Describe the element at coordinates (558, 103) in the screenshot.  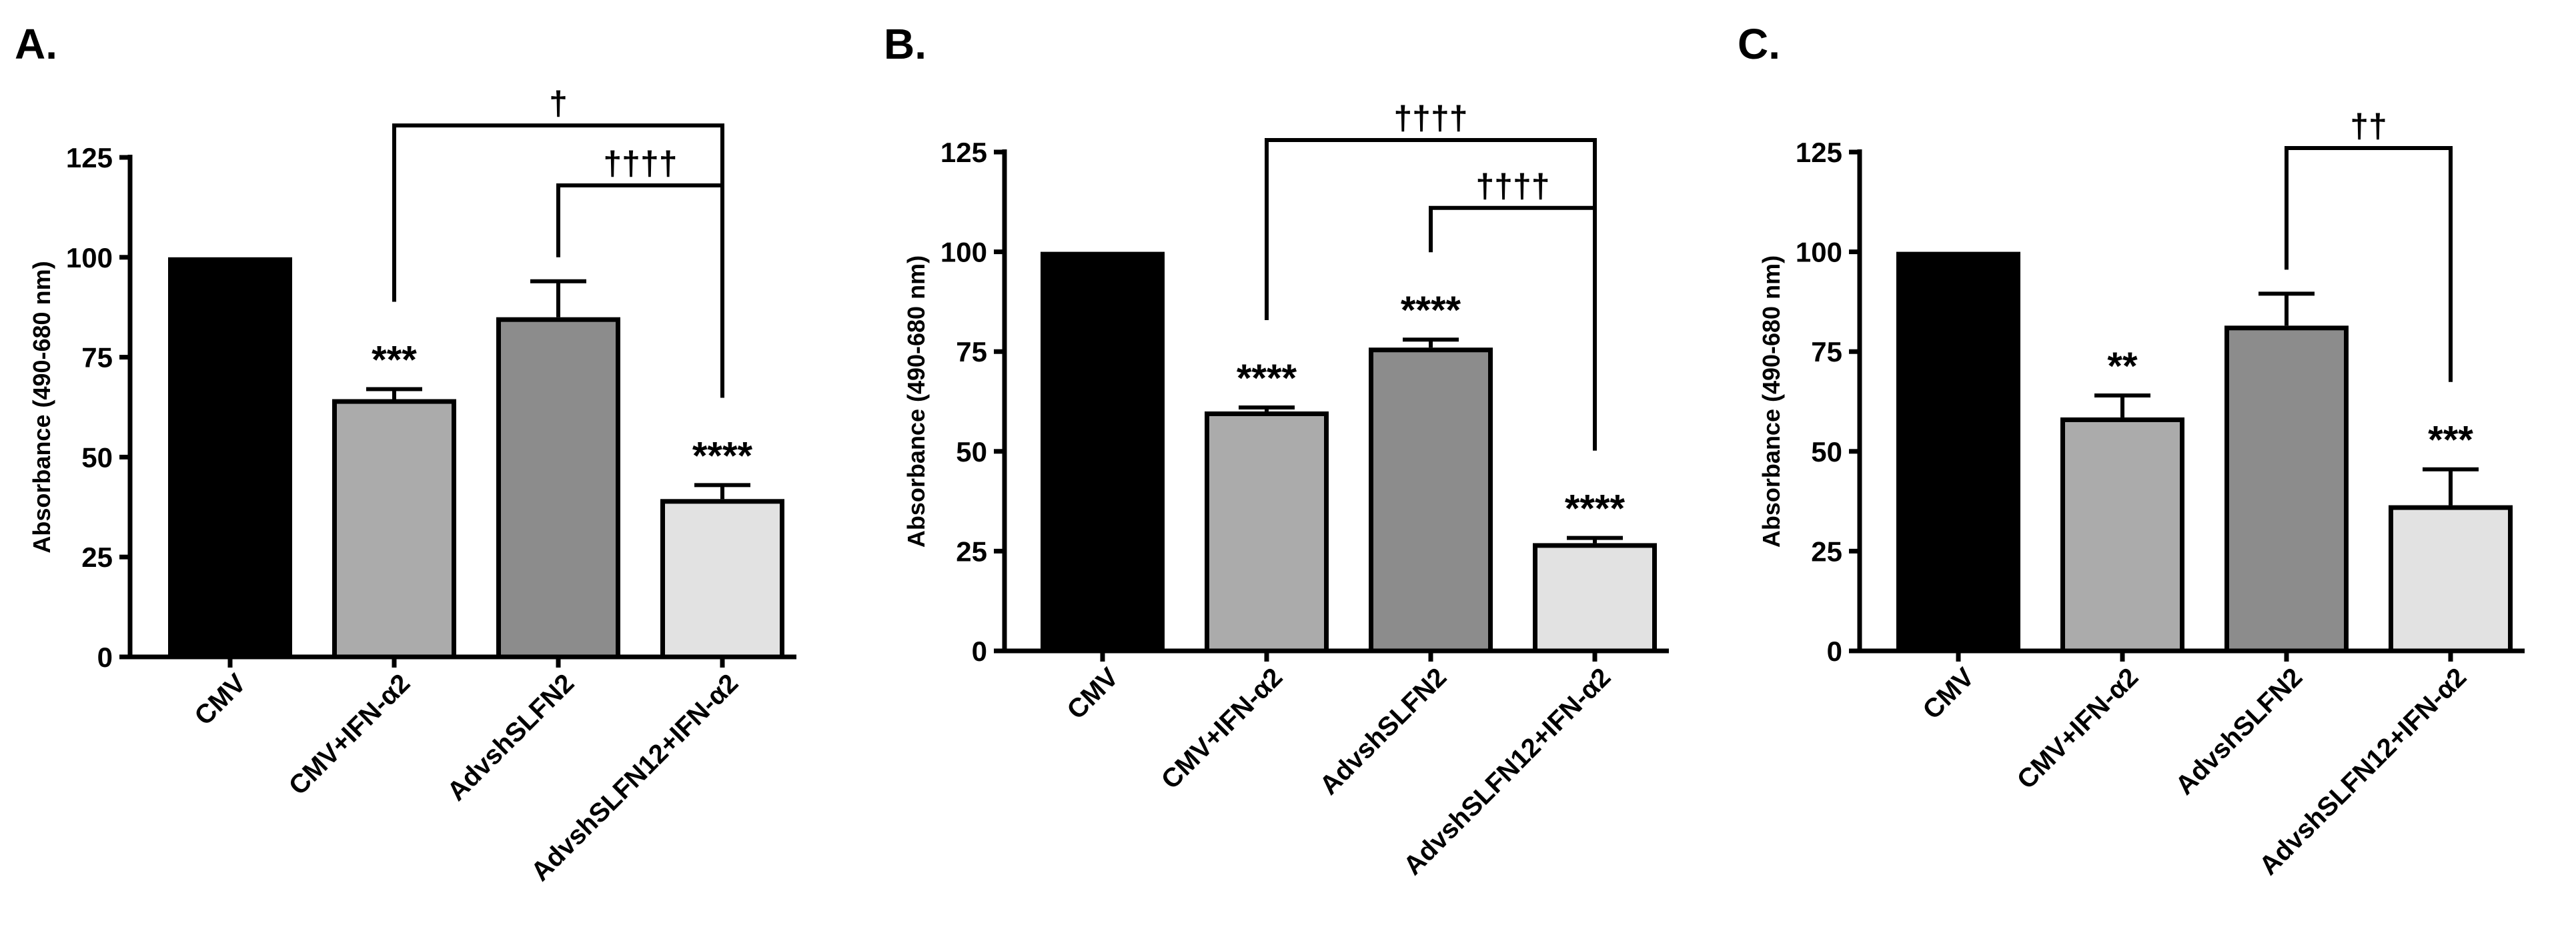
I see `bracket-label: †` at that location.